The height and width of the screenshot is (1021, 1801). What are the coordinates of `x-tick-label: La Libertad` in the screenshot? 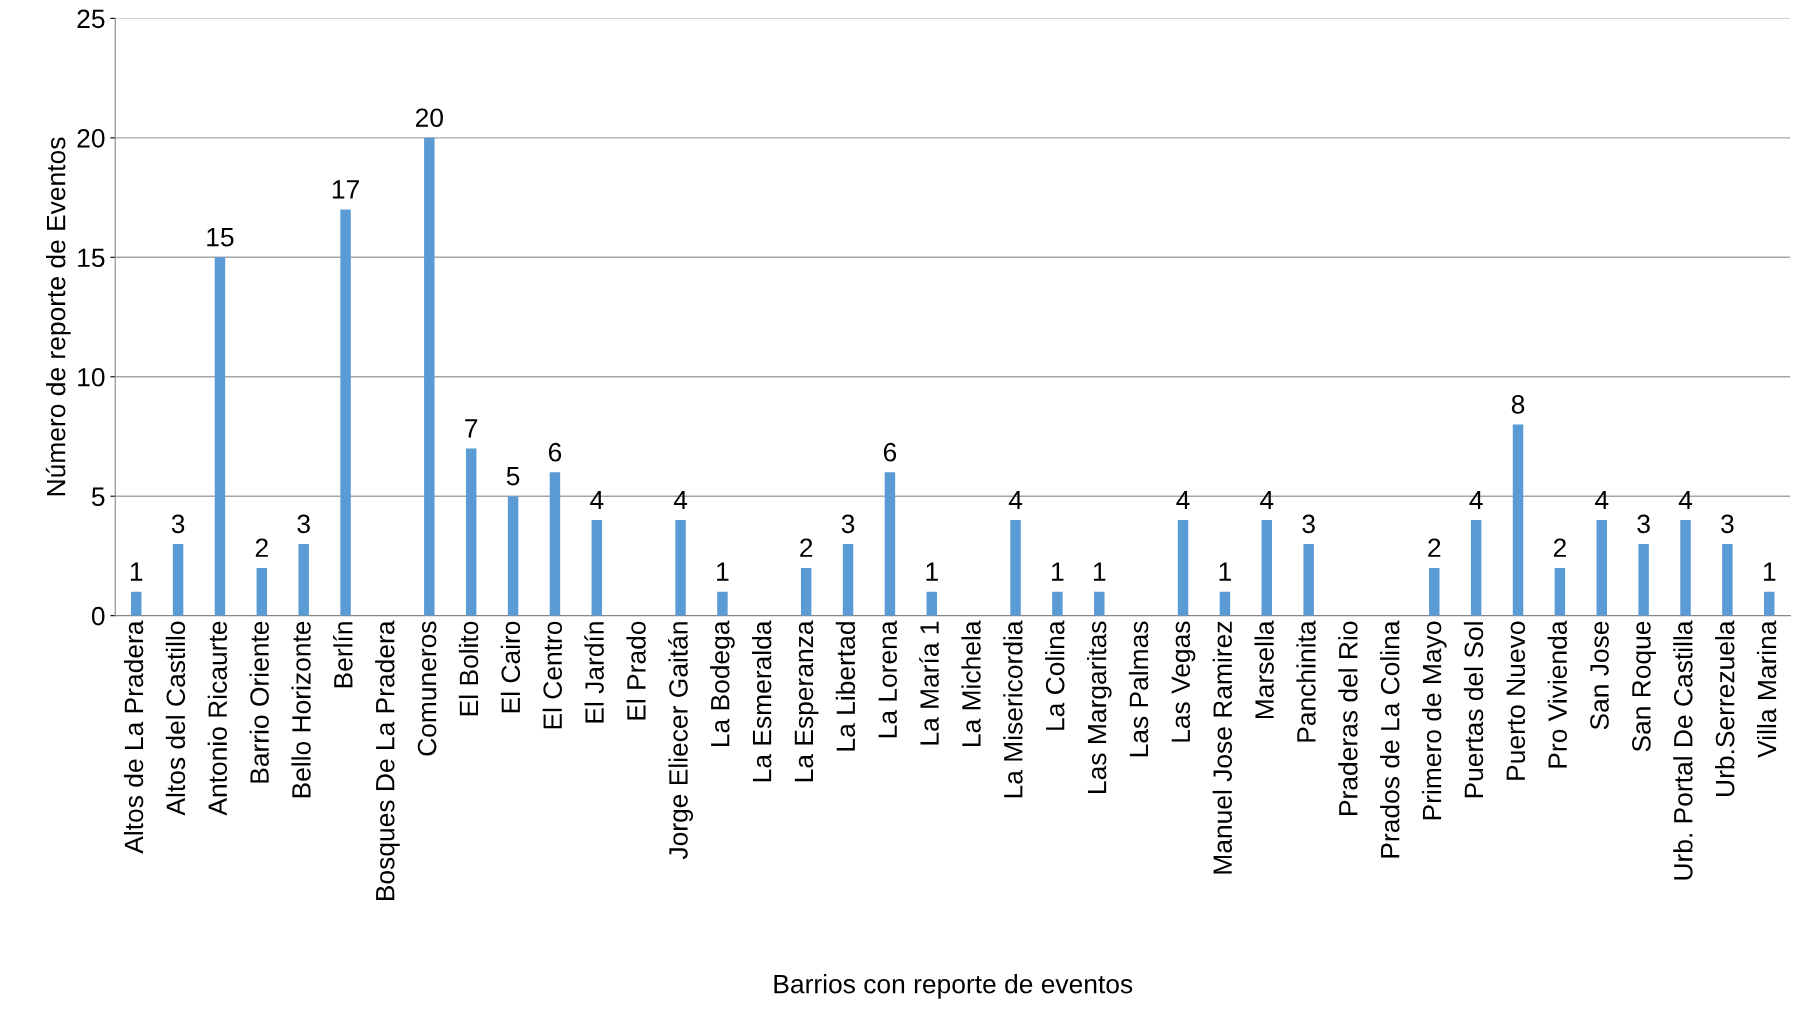 It's located at (845, 686).